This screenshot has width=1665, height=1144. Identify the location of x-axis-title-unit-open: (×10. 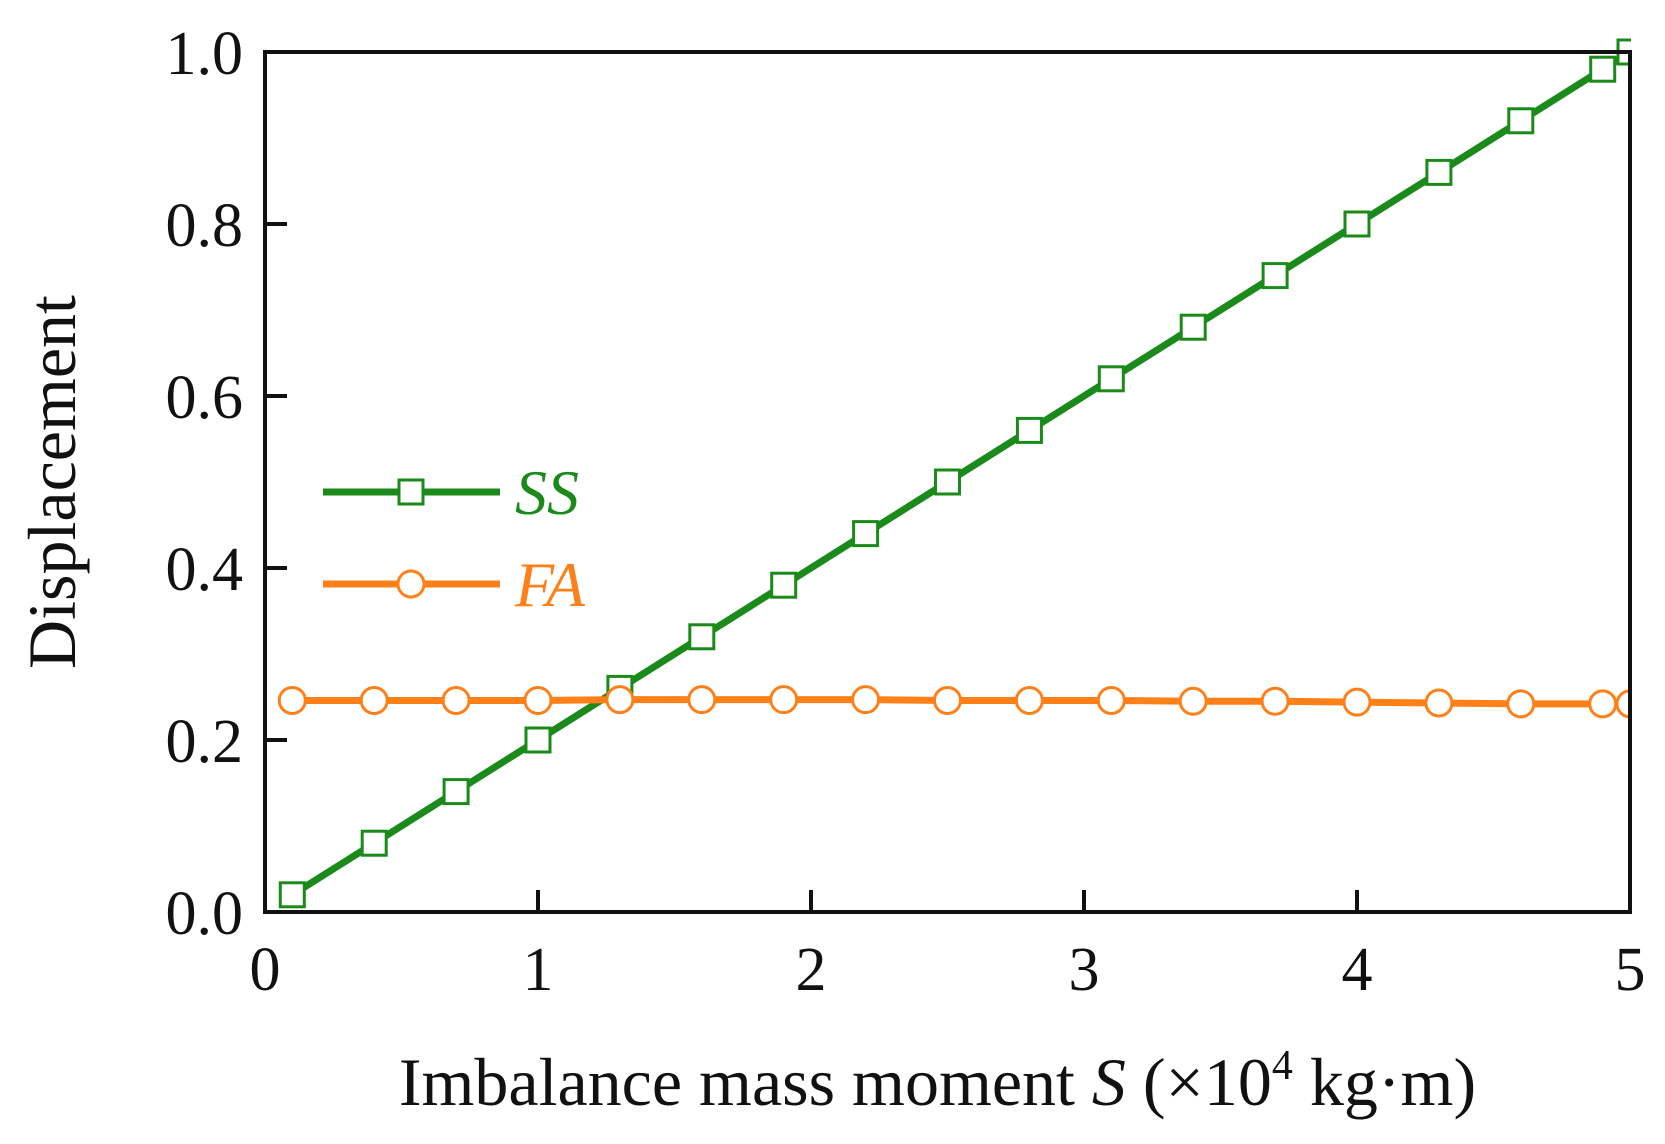
(1199, 1082).